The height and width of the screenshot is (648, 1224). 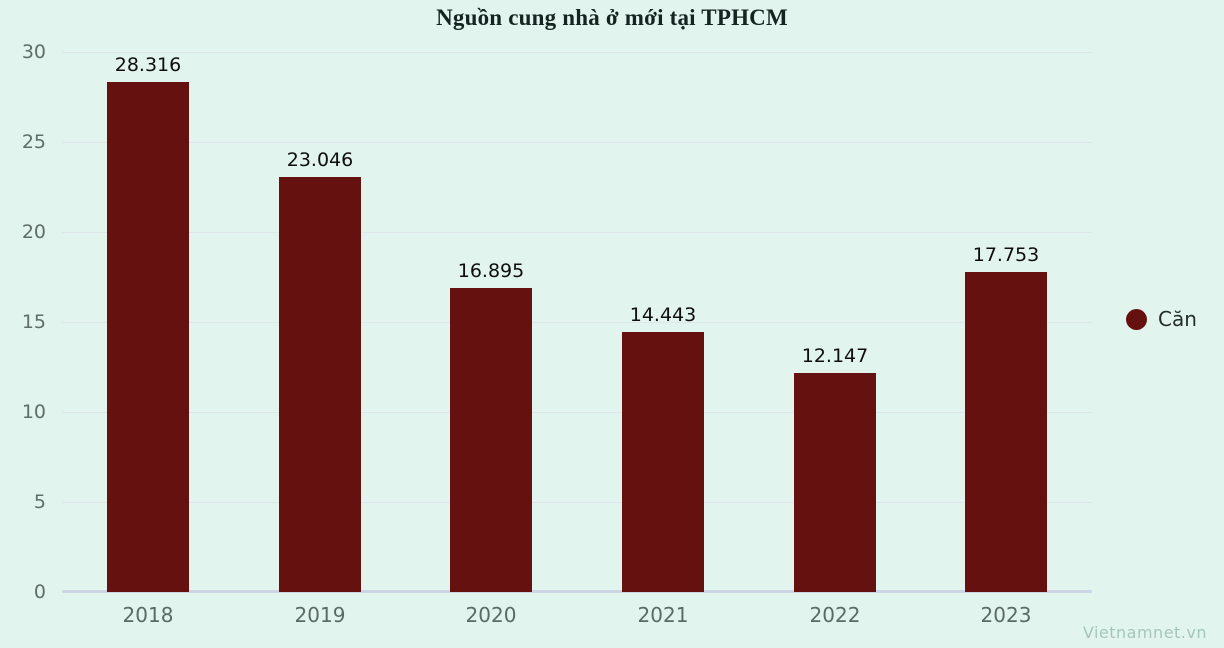 I want to click on x-axis-line, so click(x=577, y=591).